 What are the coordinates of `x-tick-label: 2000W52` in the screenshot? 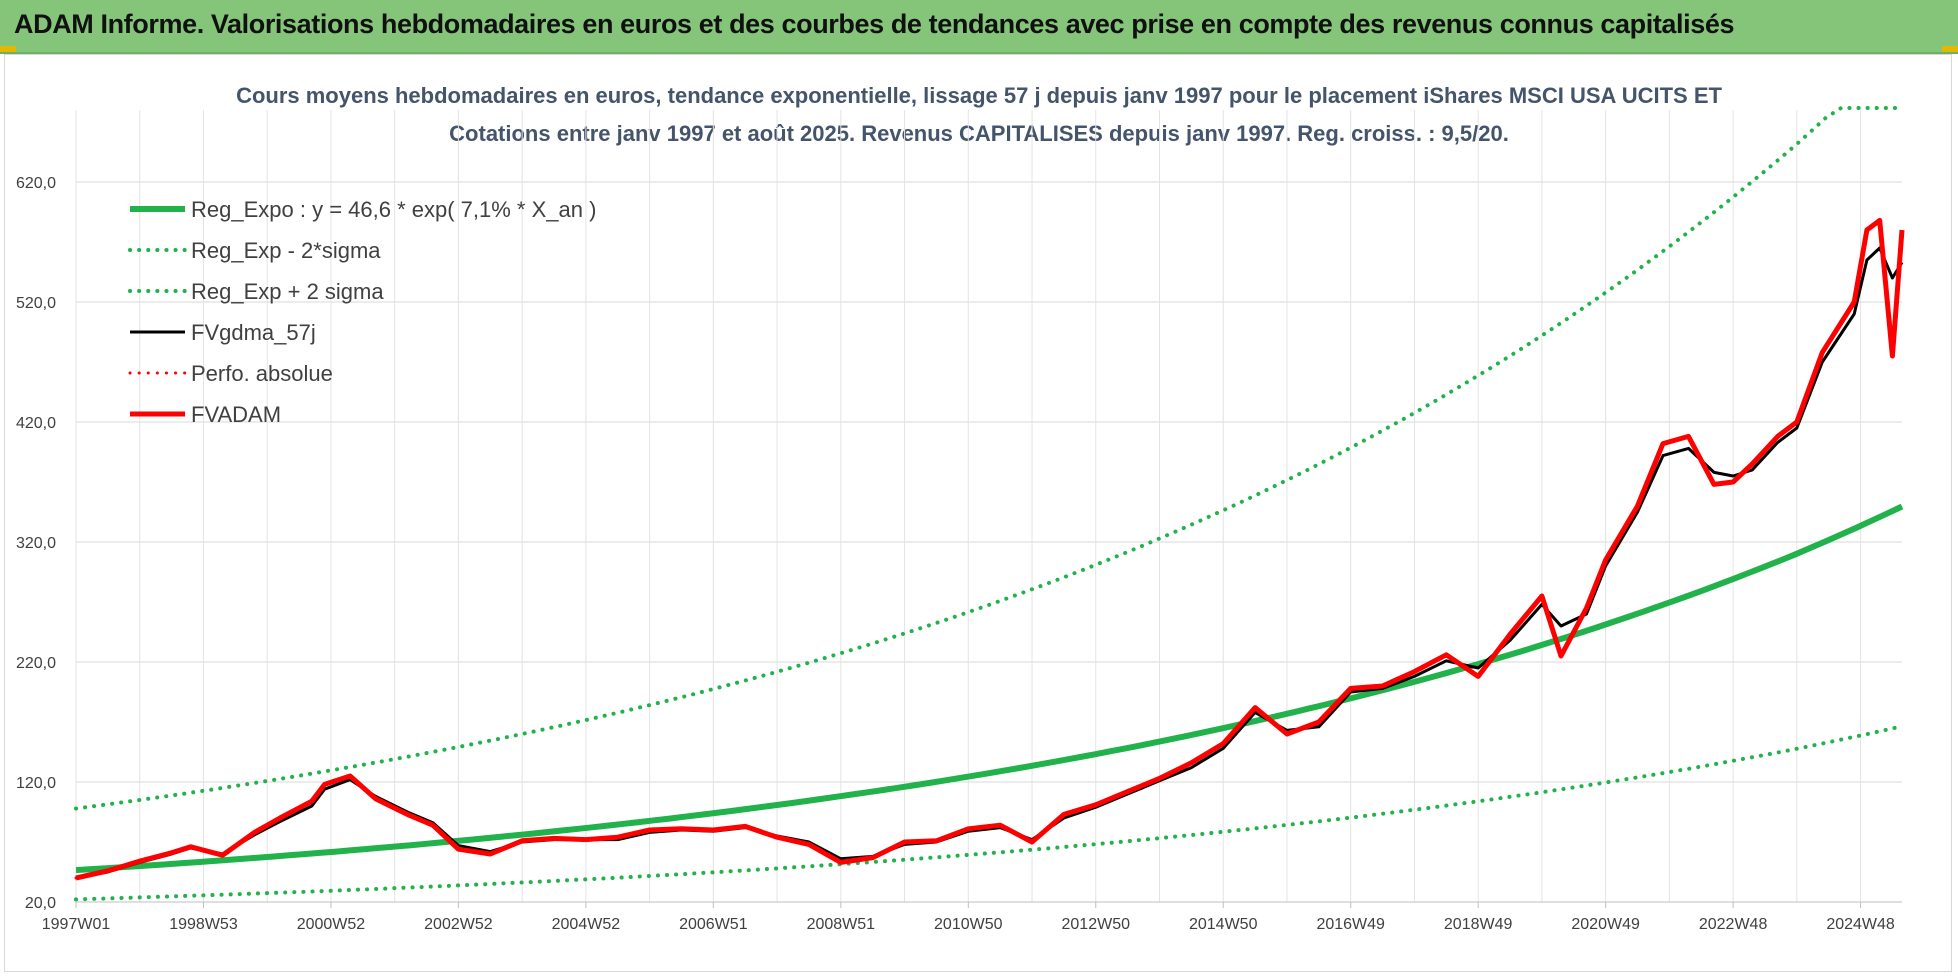 It's located at (331, 924).